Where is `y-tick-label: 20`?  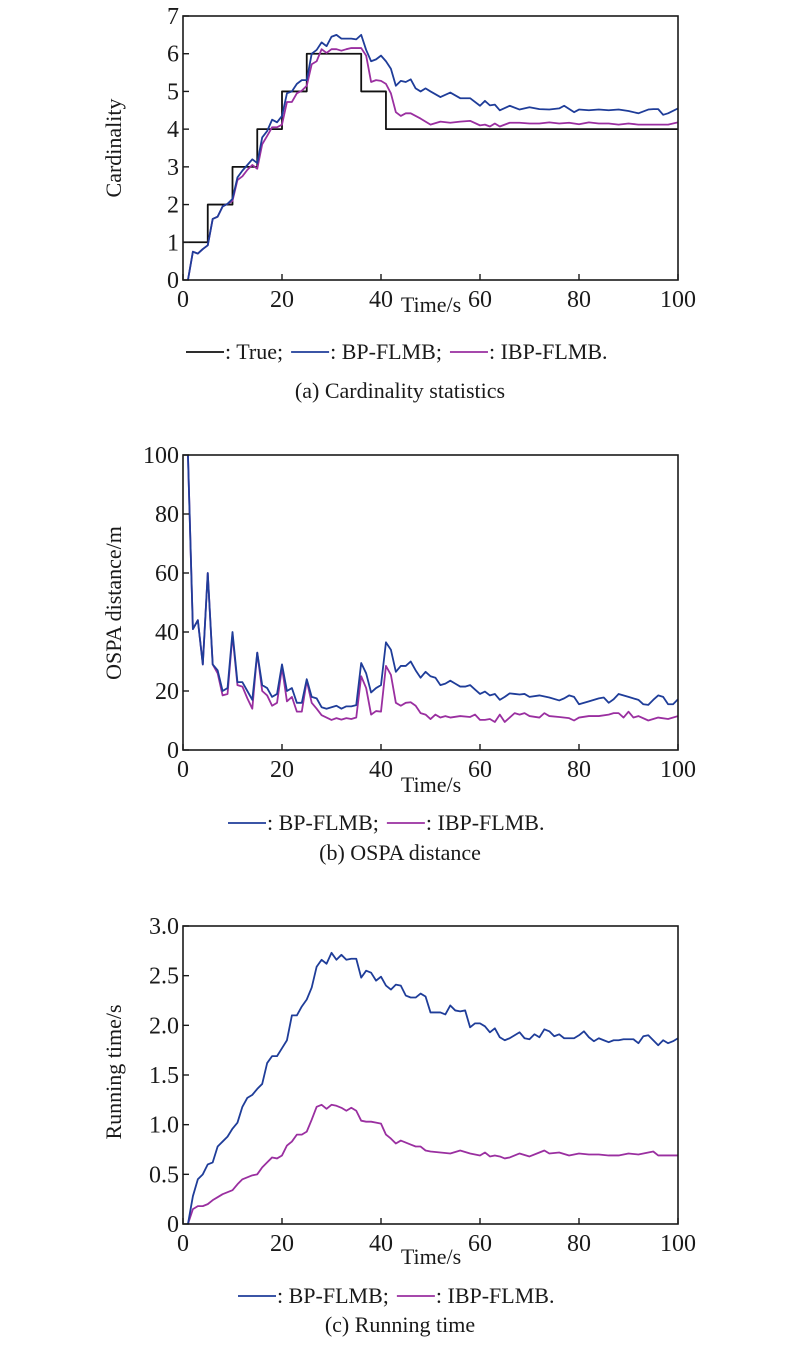
y-tick-label: 20 is located at coordinates (167, 692).